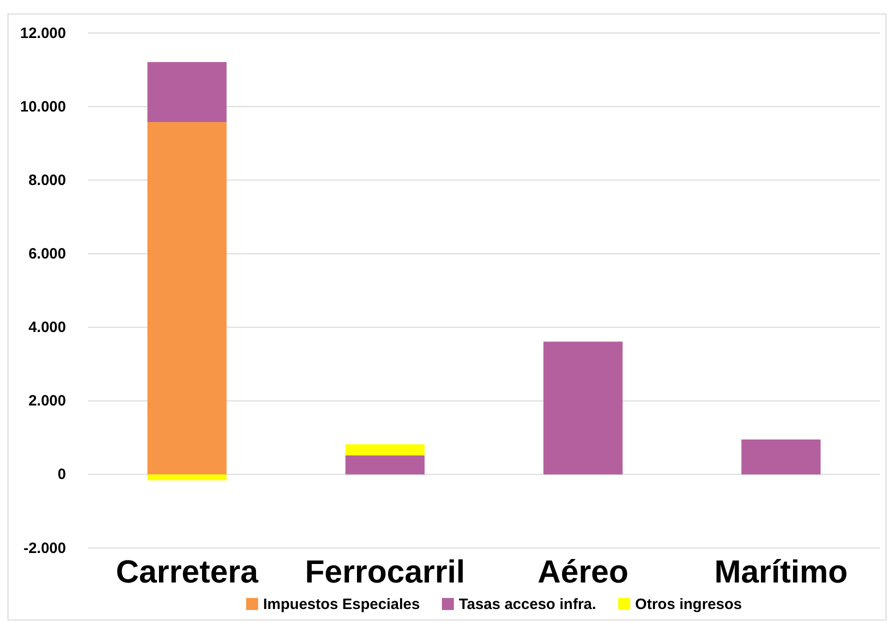 Image resolution: width=889 pixels, height=622 pixels. Describe the element at coordinates (341, 604) in the screenshot. I see `legend-label: Impuestos Especiales` at that location.